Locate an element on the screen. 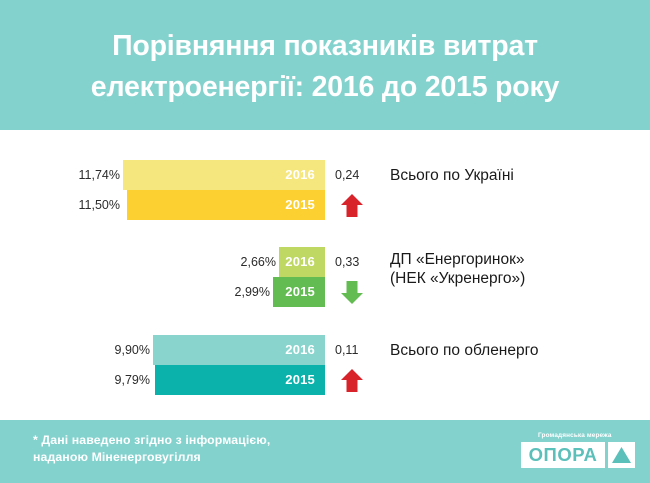  bar-row: 2,99% 2015 is located at coordinates (325, 292).